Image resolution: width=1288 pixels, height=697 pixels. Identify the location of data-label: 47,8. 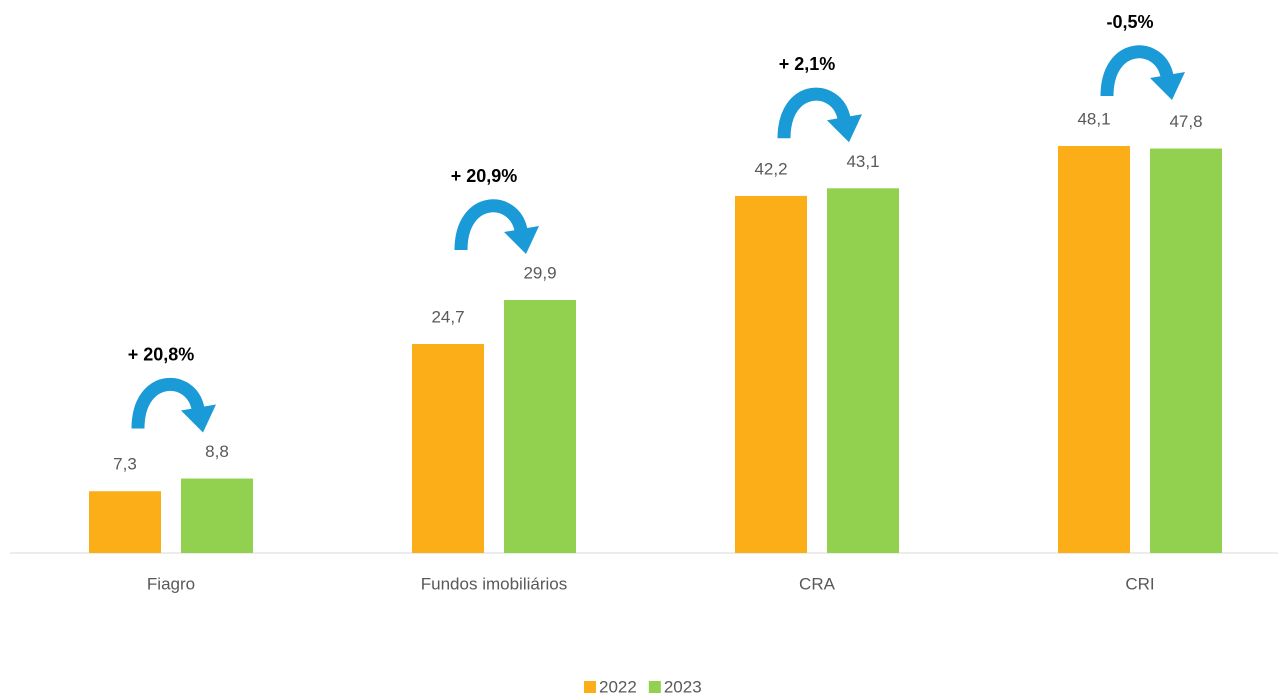
(1185, 121).